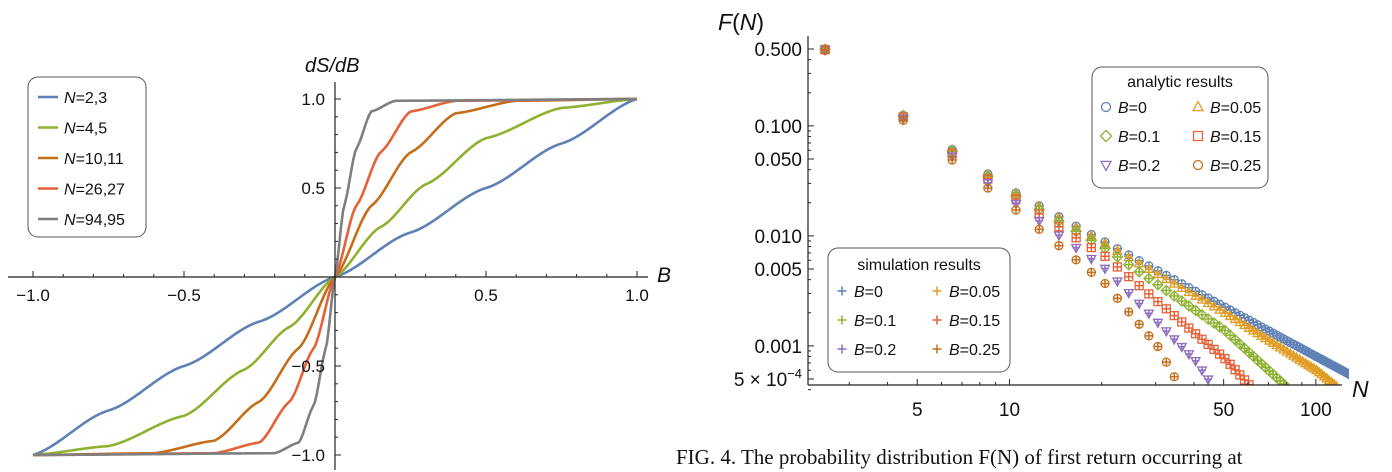  What do you see at coordinates (637, 295) in the screenshot?
I see `x-tick-label: 1.0` at bounding box center [637, 295].